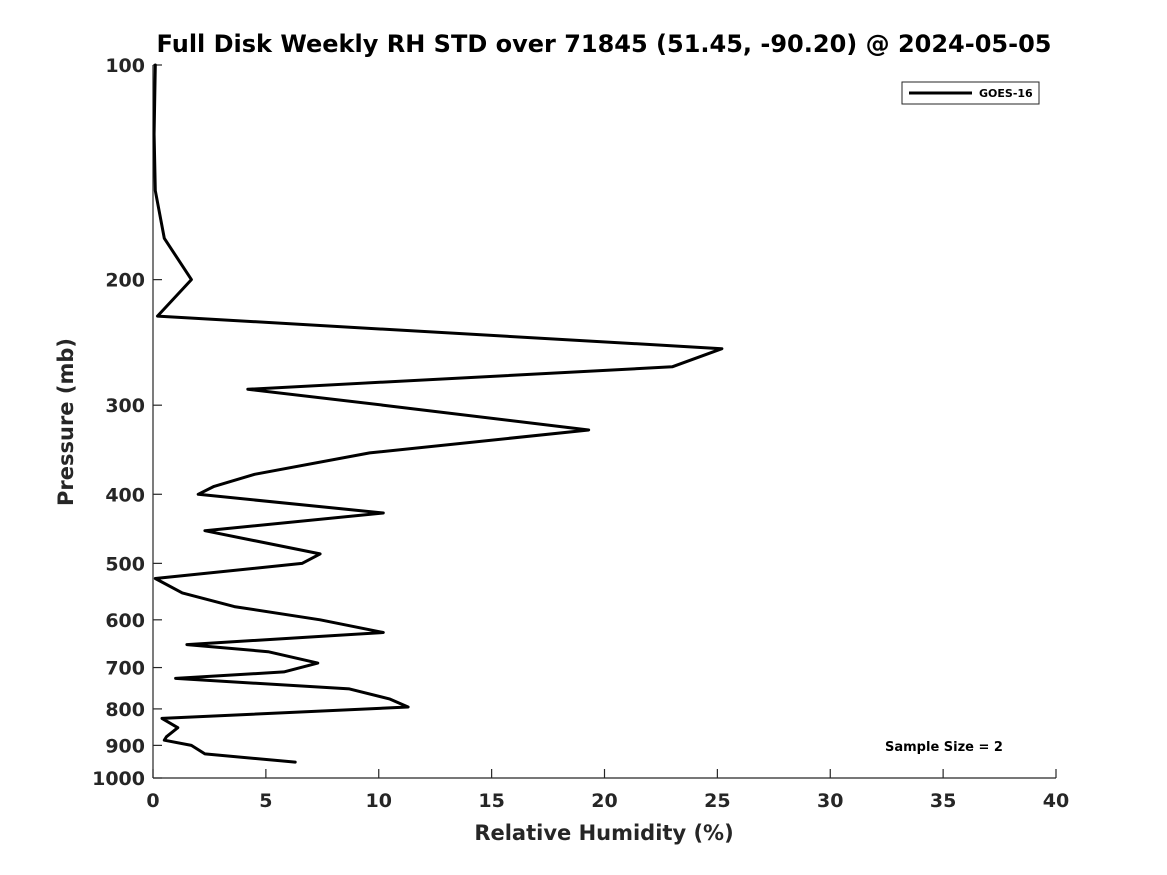 The image size is (1167, 875). What do you see at coordinates (125, 495) in the screenshot?
I see `y-tick-label: 400` at bounding box center [125, 495].